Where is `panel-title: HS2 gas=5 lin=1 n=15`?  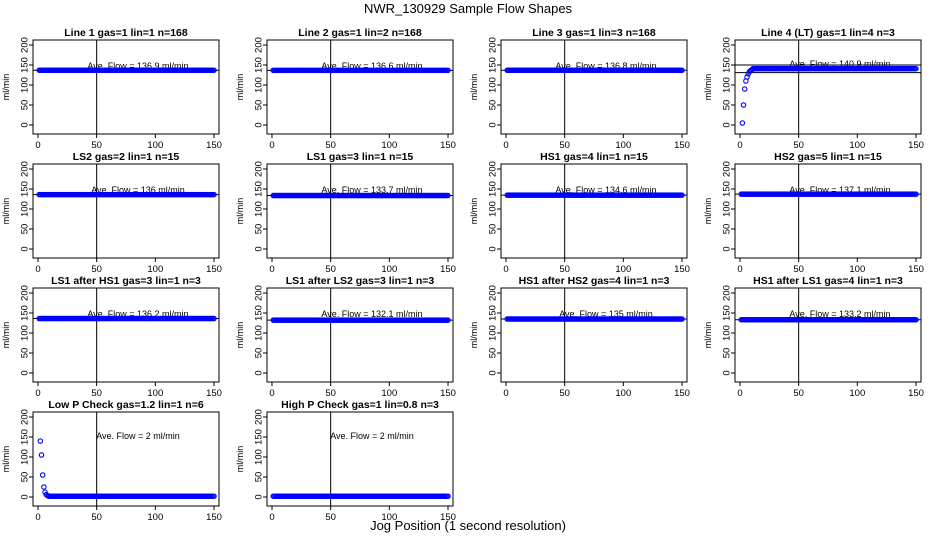 panel-title: HS2 gas=5 lin=1 n=15 is located at coordinates (828, 157).